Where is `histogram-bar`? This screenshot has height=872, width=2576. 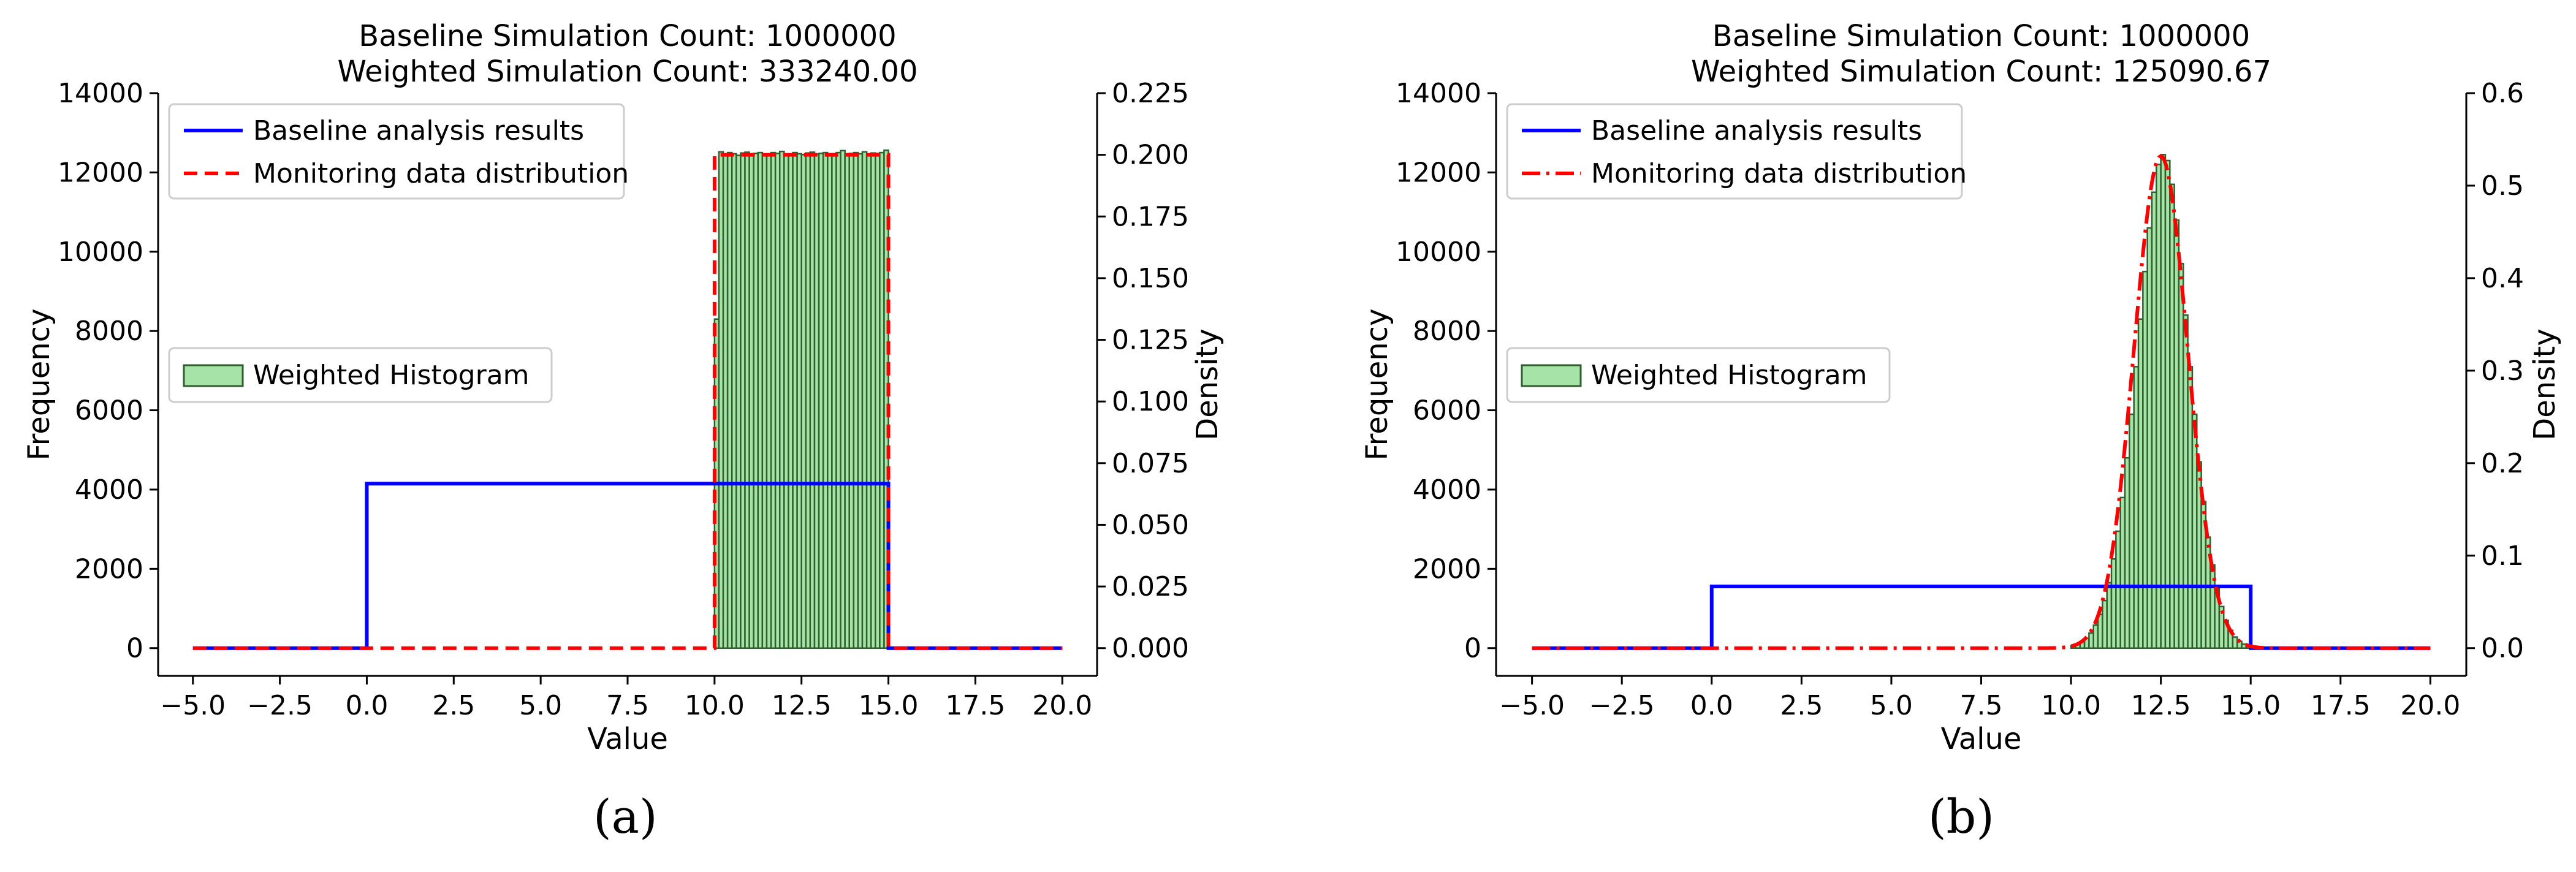
histogram-bar is located at coordinates (886, 399).